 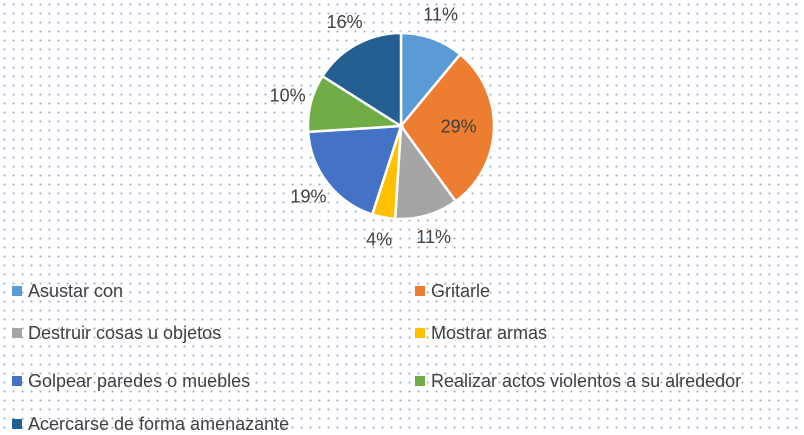 What do you see at coordinates (75, 291) in the screenshot?
I see `legend-label: Asustar con` at bounding box center [75, 291].